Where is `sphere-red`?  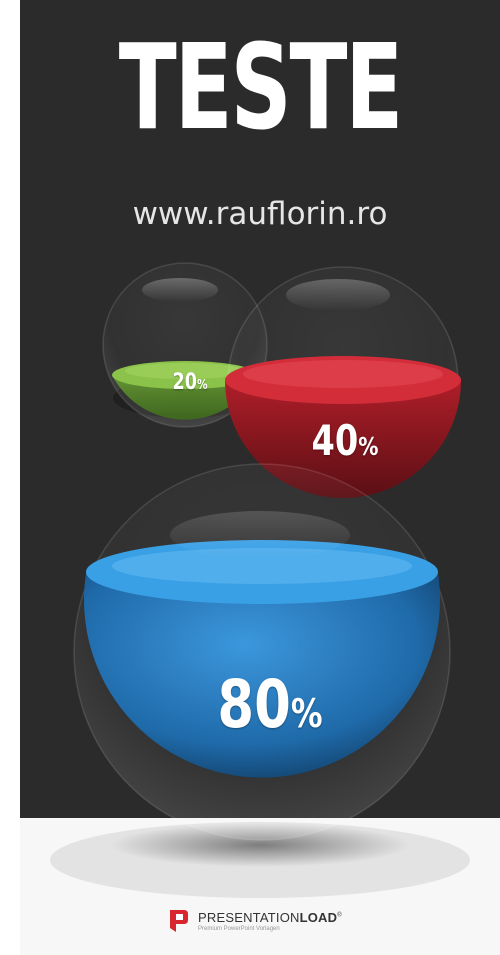 sphere-red is located at coordinates (343, 382).